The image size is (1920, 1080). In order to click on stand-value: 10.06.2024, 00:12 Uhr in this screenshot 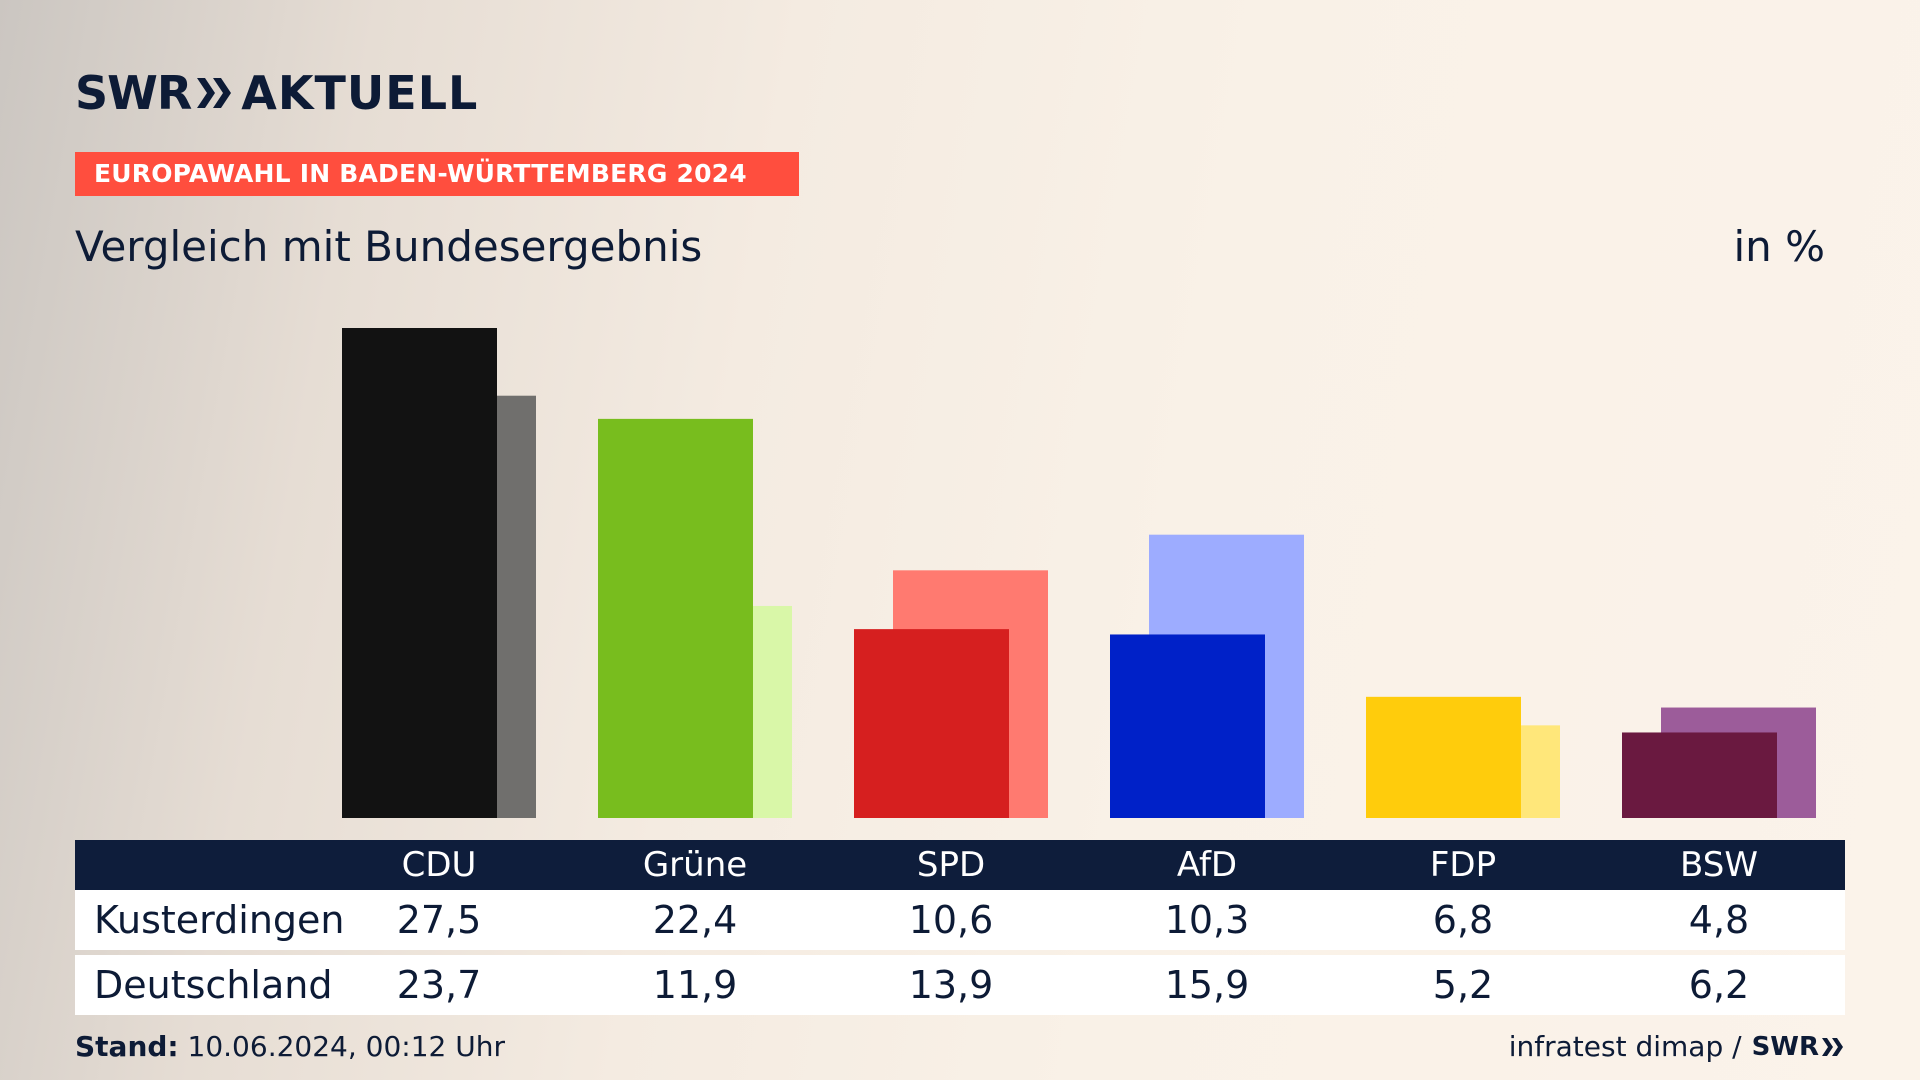, I will do `click(346, 1046)`.